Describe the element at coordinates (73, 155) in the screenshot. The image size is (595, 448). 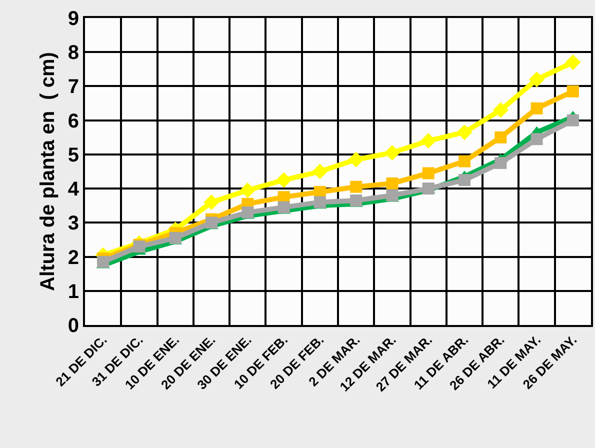
I see `y-tick-label: 5` at that location.